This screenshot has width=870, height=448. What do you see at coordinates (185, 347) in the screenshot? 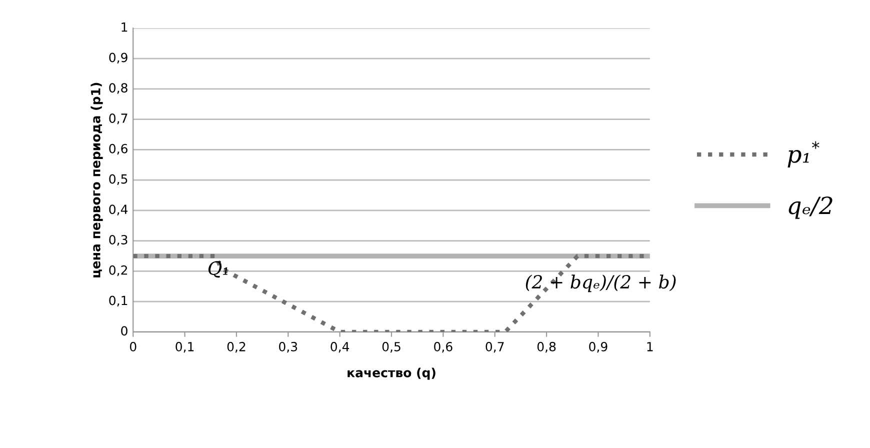
I see `x-tick-label: 0,1` at bounding box center [185, 347].